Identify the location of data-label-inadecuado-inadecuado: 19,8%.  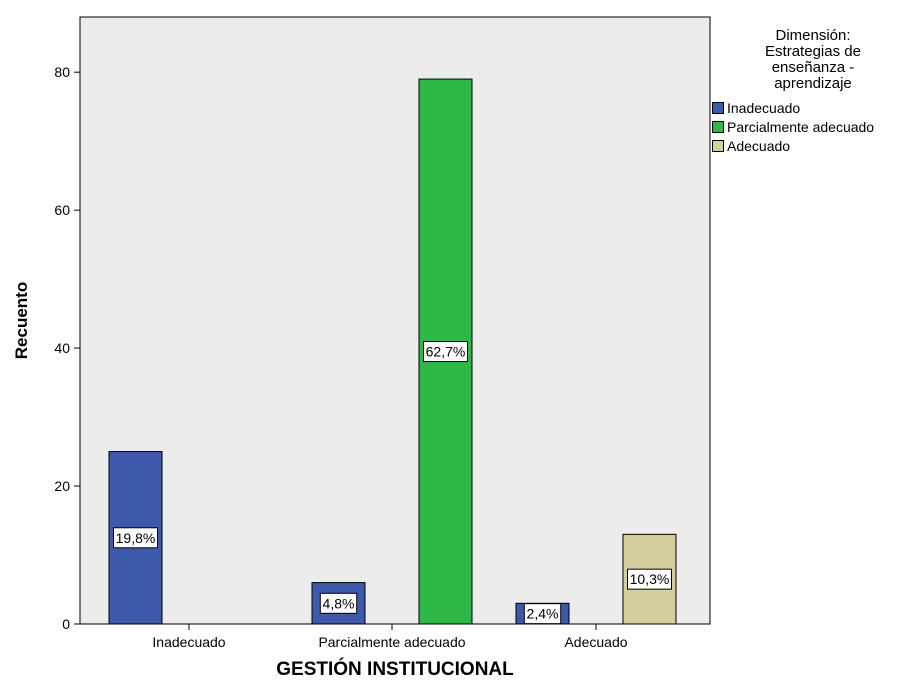
(136, 538).